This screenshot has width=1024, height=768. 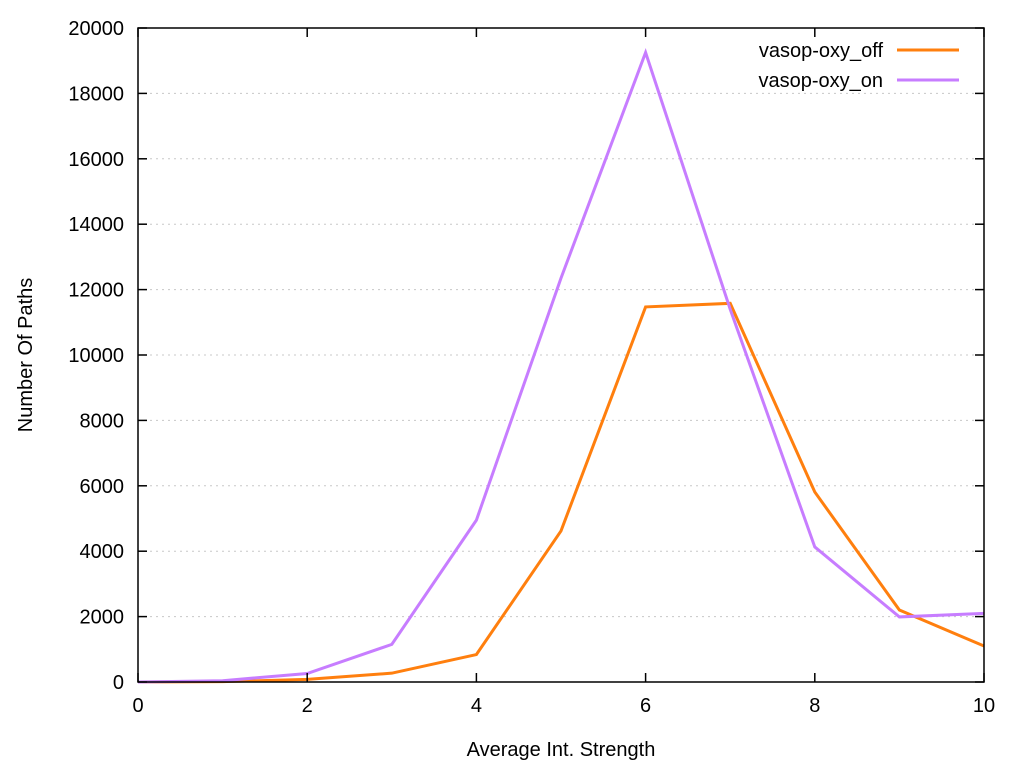 I want to click on x-tick-labels: 0 2 4 6 8 10, so click(x=563, y=706).